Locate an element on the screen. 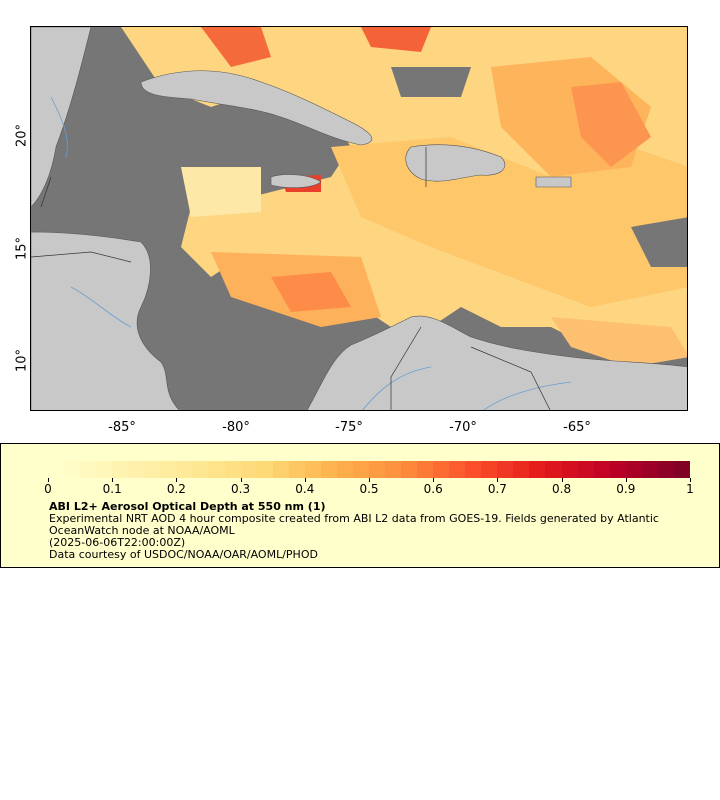  colorbar-tick-label: 0.3 is located at coordinates (241, 489).